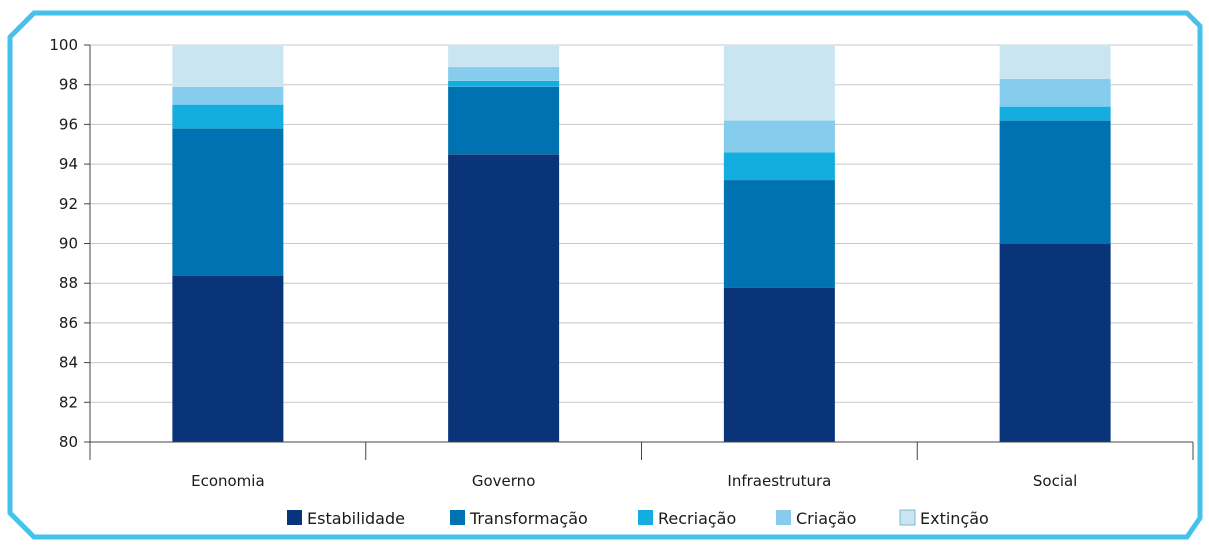  What do you see at coordinates (68, 244) in the screenshot?
I see `y-tick-label: 90` at bounding box center [68, 244].